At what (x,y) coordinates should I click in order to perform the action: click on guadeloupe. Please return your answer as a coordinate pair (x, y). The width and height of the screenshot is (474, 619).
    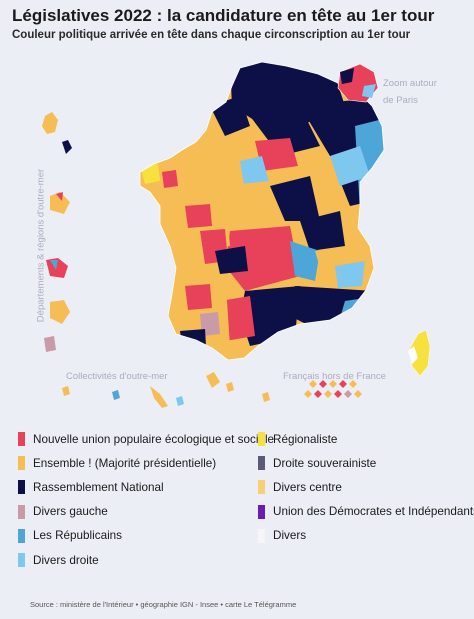
    Looking at the image, I should click on (50, 123).